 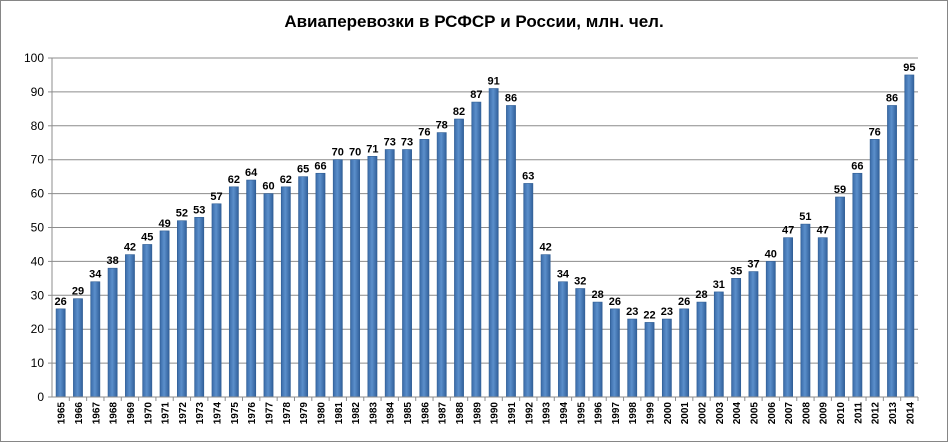 What do you see at coordinates (38, 227) in the screenshot?
I see `y-axis-ticks: 0 10 20 30 40 50 60 70 80 90 100` at bounding box center [38, 227].